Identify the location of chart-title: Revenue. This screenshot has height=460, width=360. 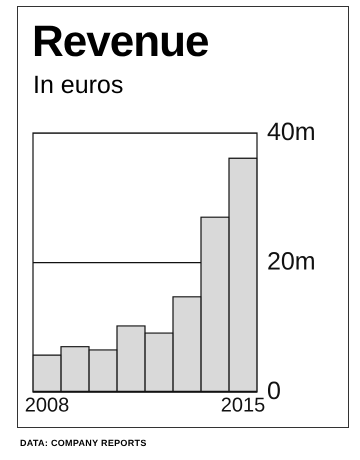
(120, 41).